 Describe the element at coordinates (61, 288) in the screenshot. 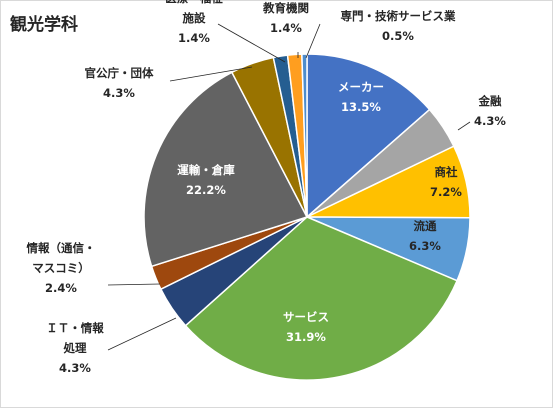

I see `data-label-percent: 2.4%` at that location.